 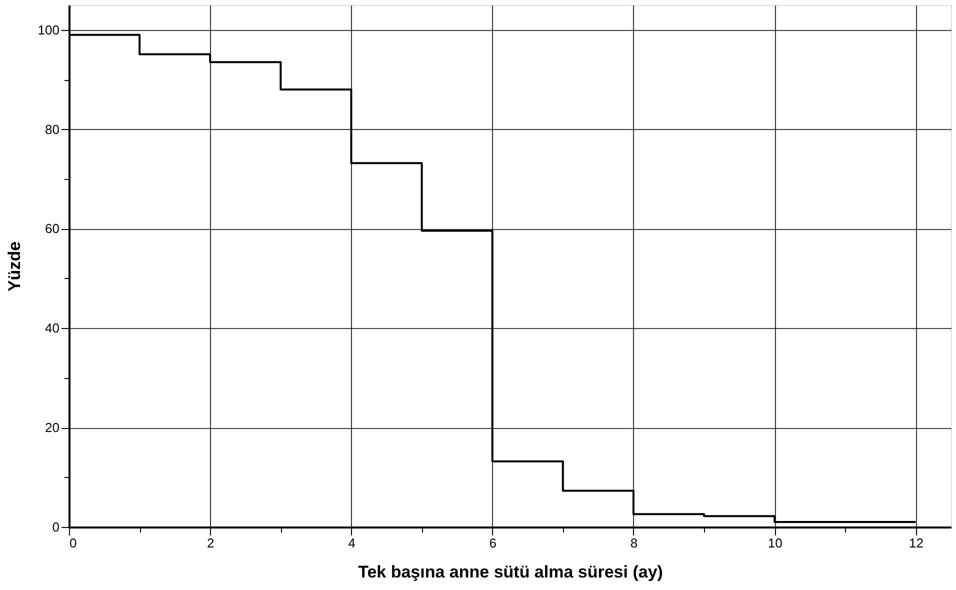 What do you see at coordinates (56, 527) in the screenshot?
I see `y-tick-label: 0` at bounding box center [56, 527].